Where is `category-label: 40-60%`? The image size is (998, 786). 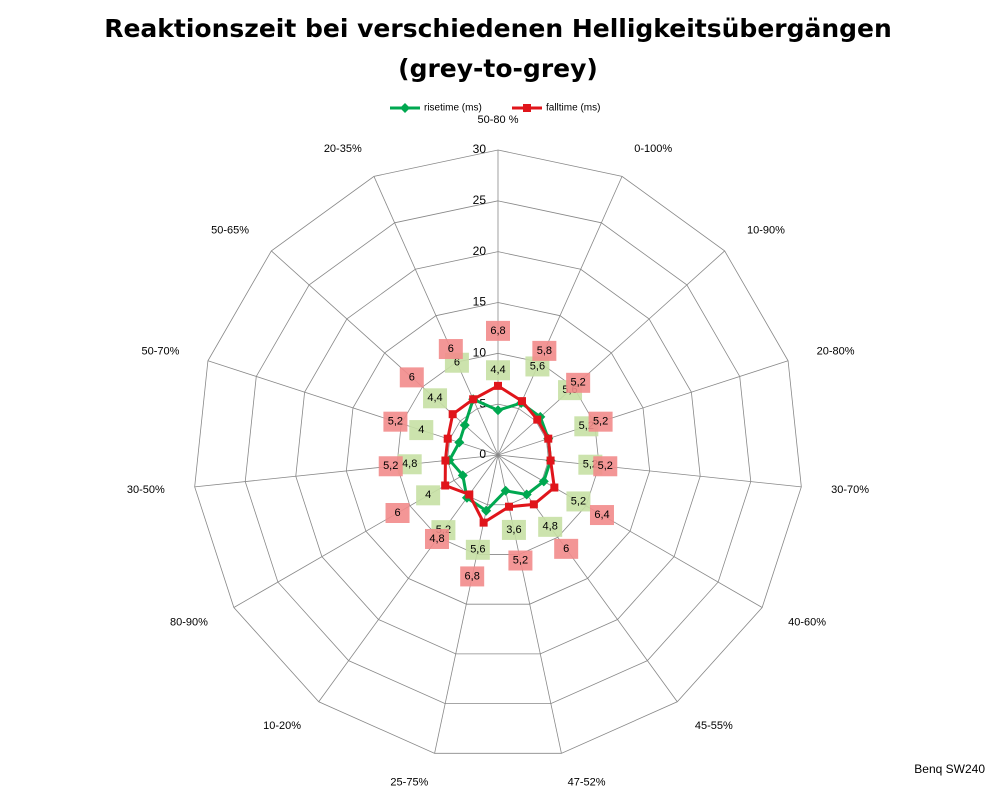 category-label: 40-60% is located at coordinates (807, 622).